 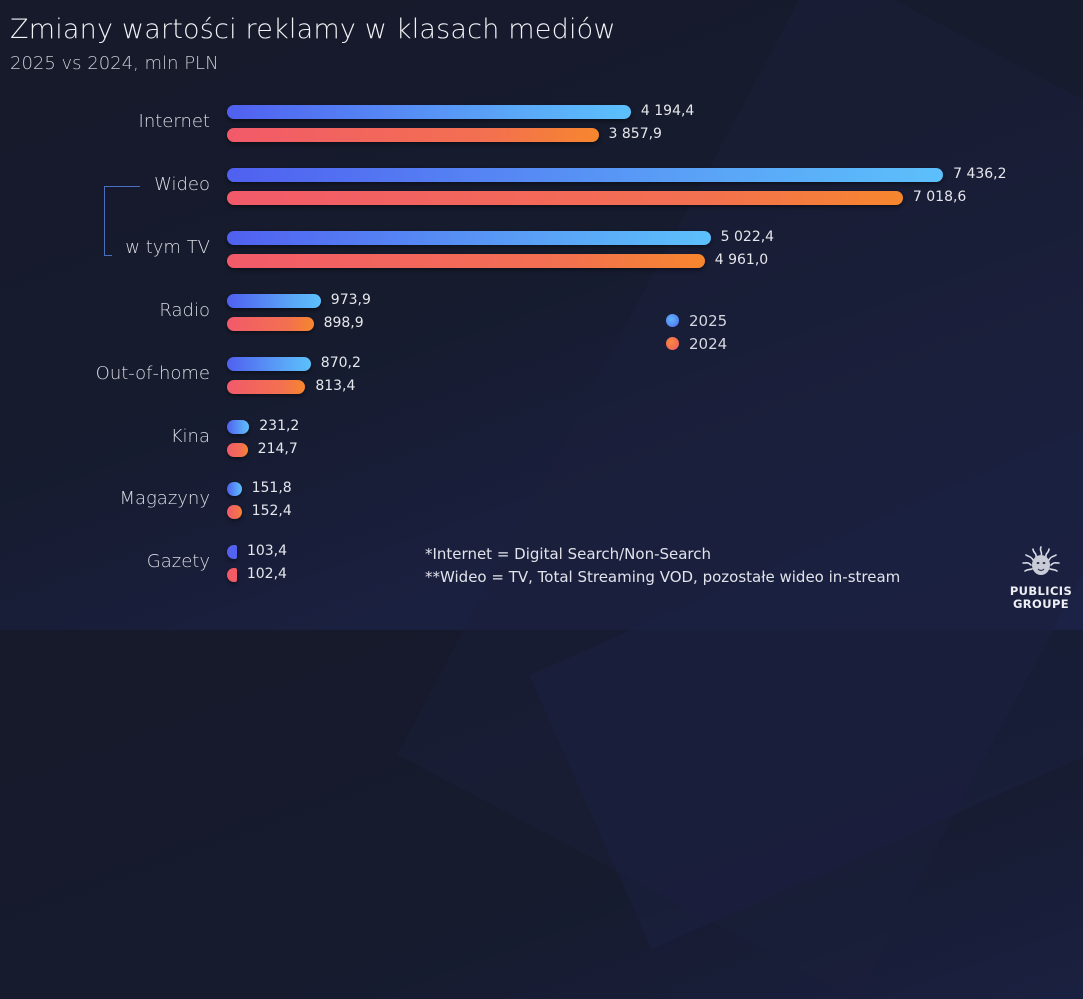 What do you see at coordinates (279, 425) in the screenshot?
I see `value-label-2025: 231,2` at bounding box center [279, 425].